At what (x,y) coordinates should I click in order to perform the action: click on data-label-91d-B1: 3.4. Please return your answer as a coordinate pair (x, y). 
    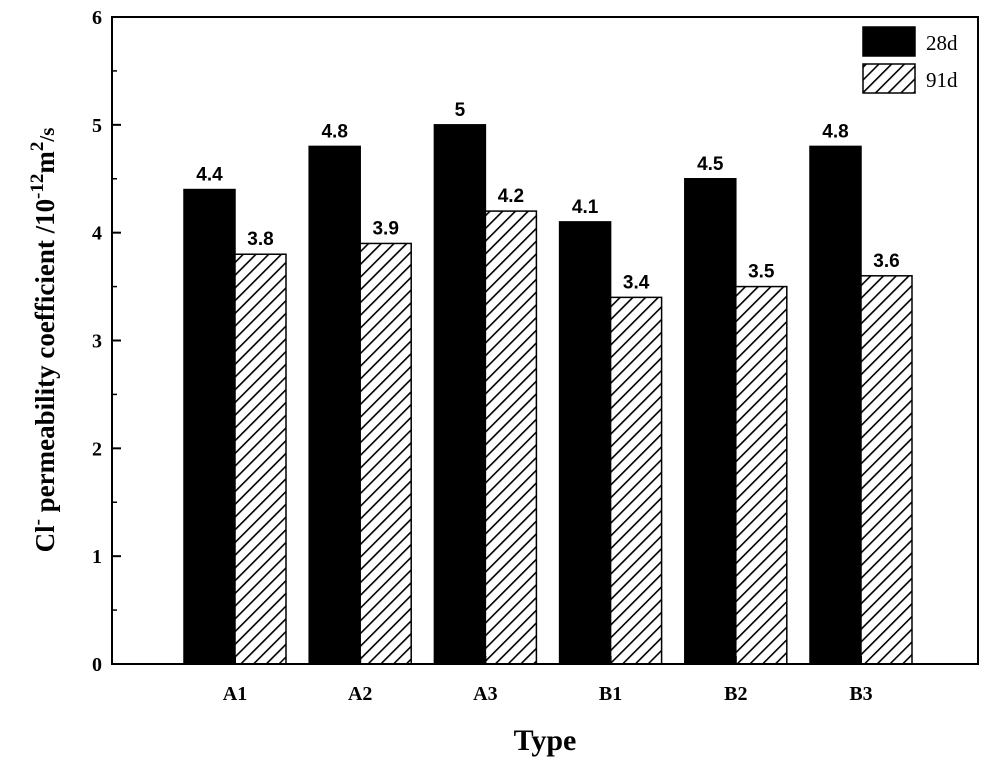
    Looking at the image, I should click on (636, 282).